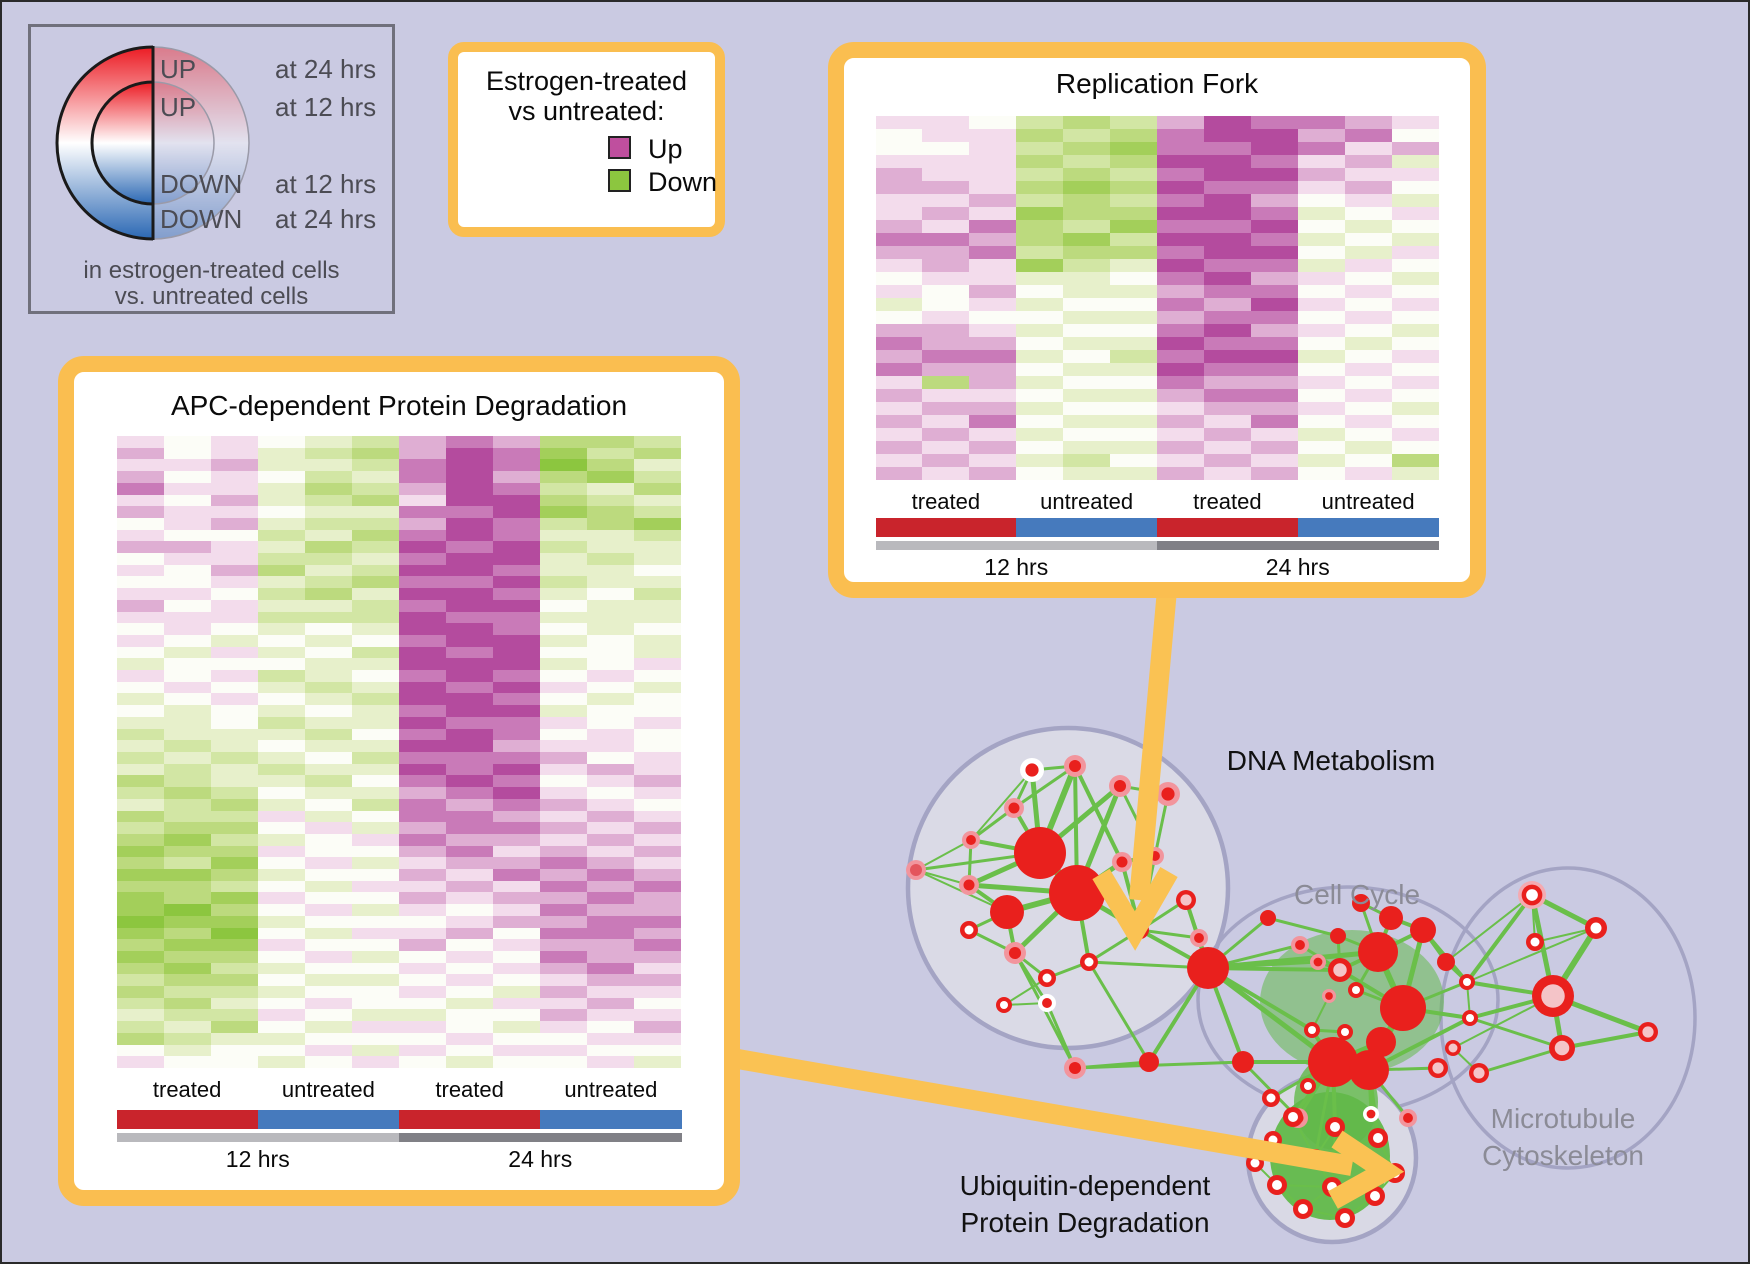 The height and width of the screenshot is (1279, 1750). I want to click on ring-faded-half, so click(201, 143).